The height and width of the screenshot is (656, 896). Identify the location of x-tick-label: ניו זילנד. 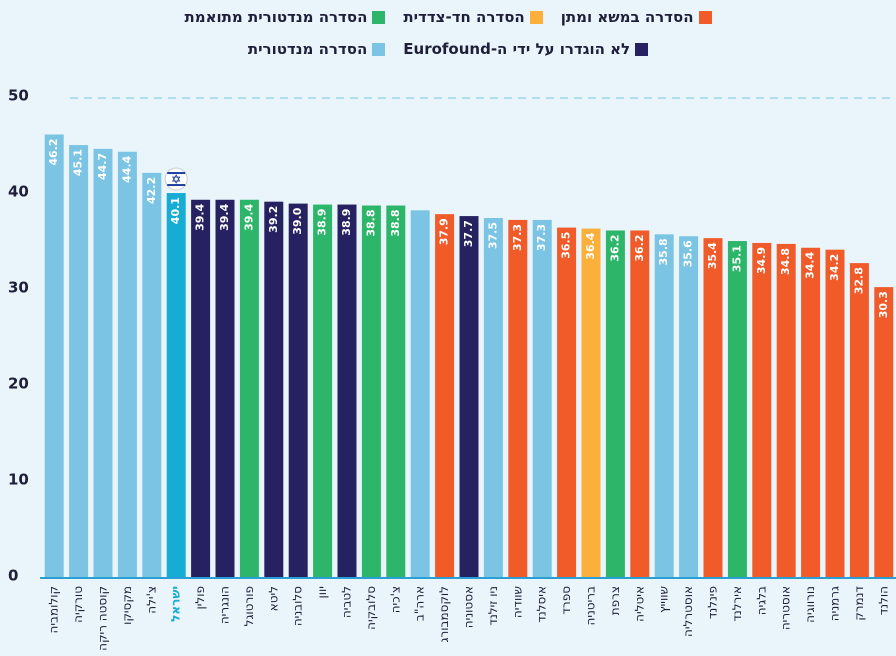
(493, 606).